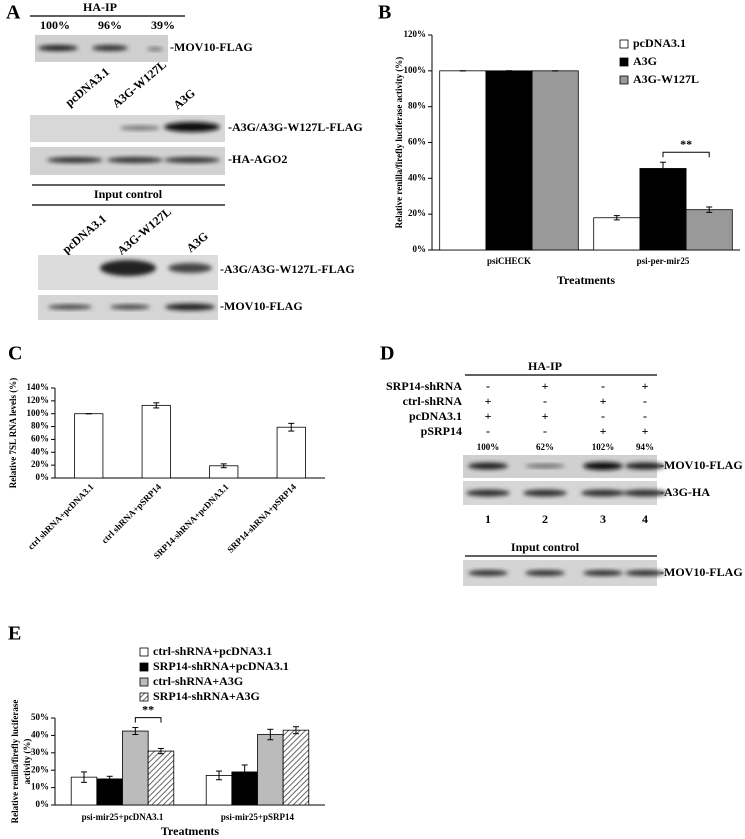  I want to click on condition-label: ctrl-shRNA, so click(433, 401).